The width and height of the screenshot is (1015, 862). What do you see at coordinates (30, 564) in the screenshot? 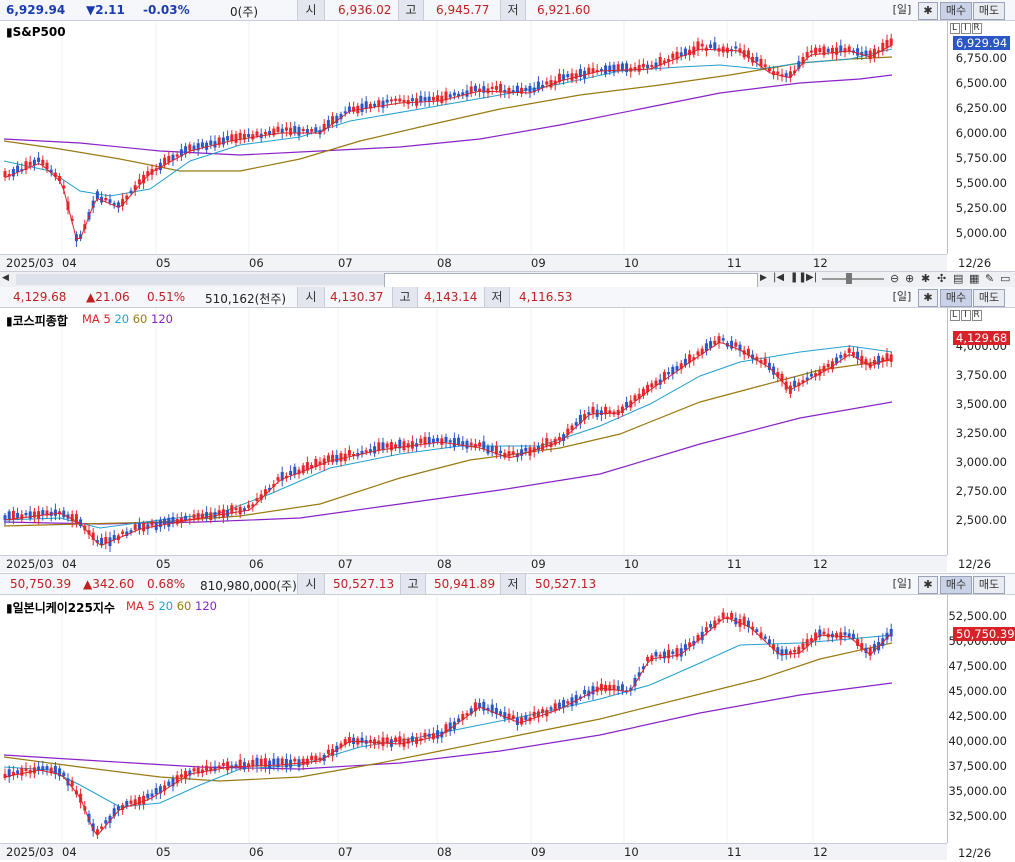
I see `date-tick-label: 2025/03` at bounding box center [30, 564].